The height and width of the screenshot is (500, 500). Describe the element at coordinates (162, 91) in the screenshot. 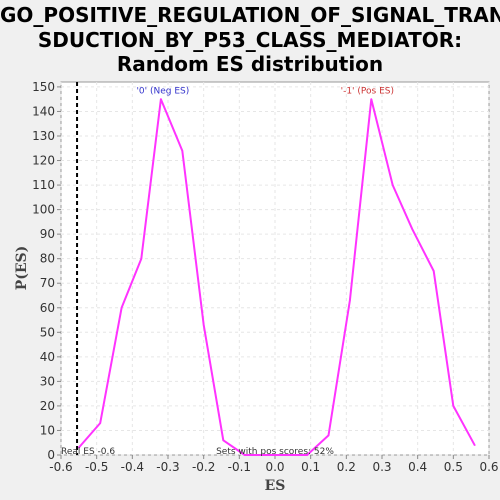

I see `neg-es-label: '0' (Neg ES)` at that location.